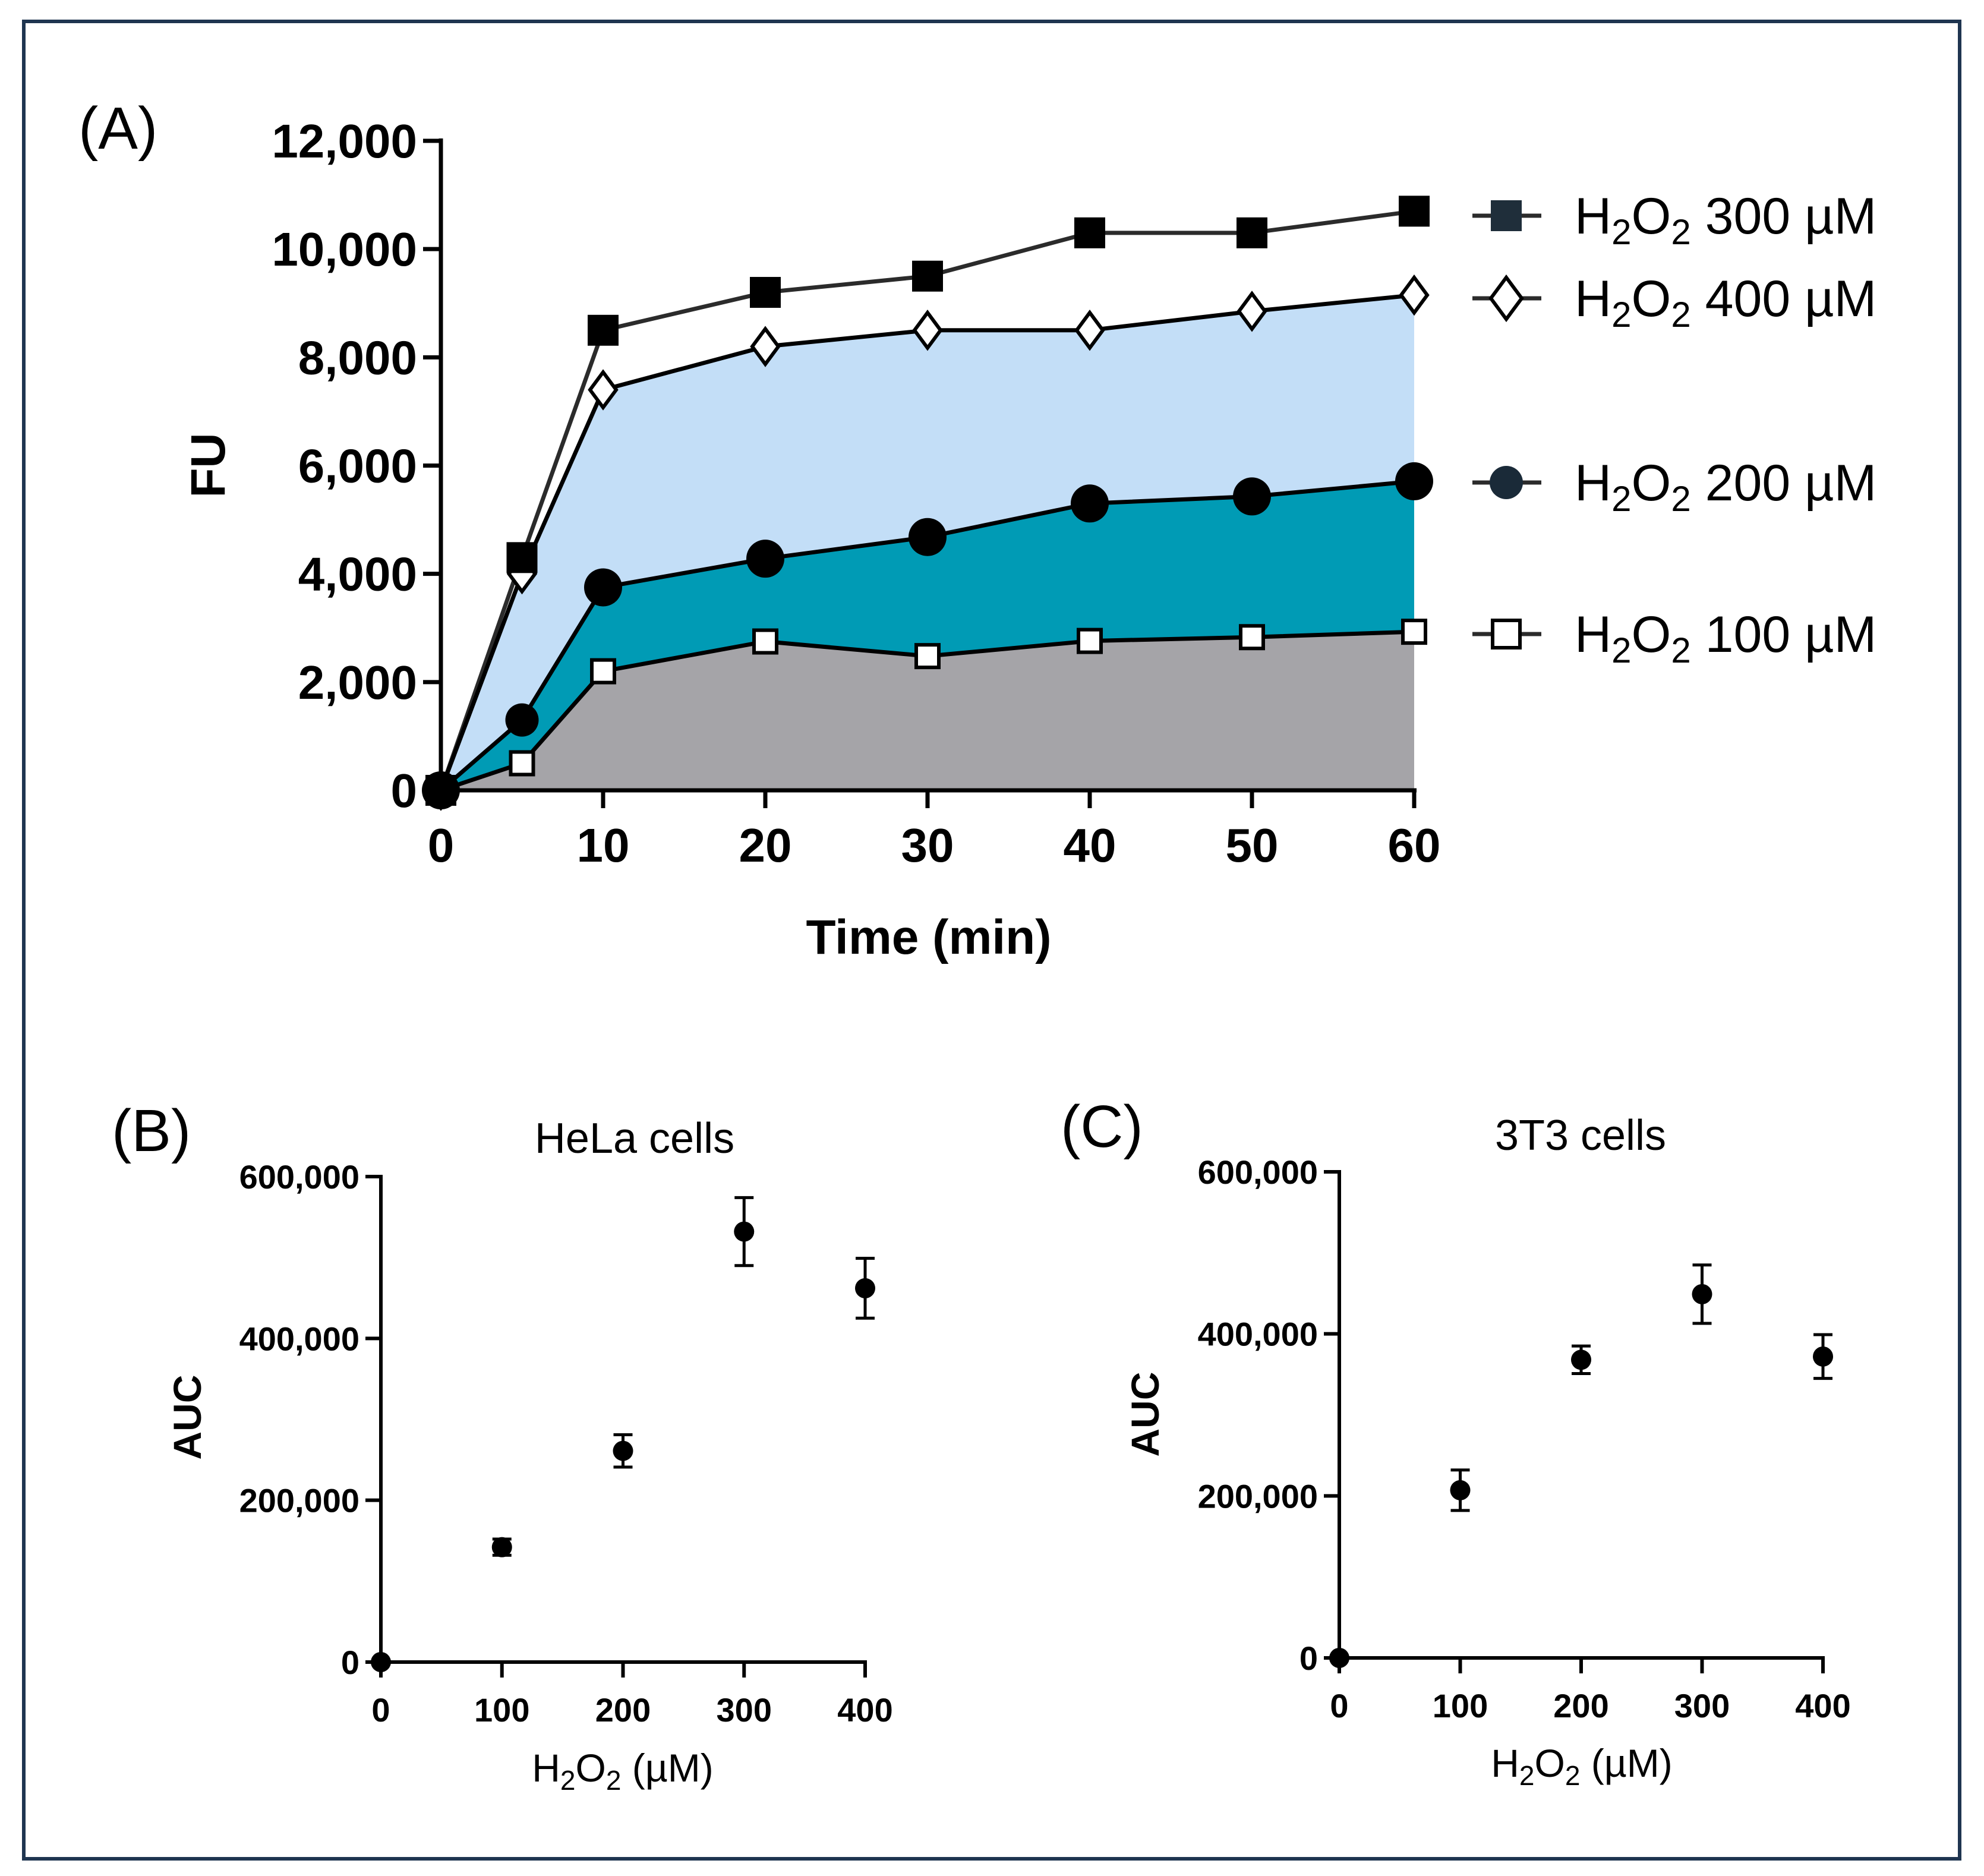 The height and width of the screenshot is (1876, 1984). I want to click on panel-b-x-tick-label: 400, so click(864, 1710).